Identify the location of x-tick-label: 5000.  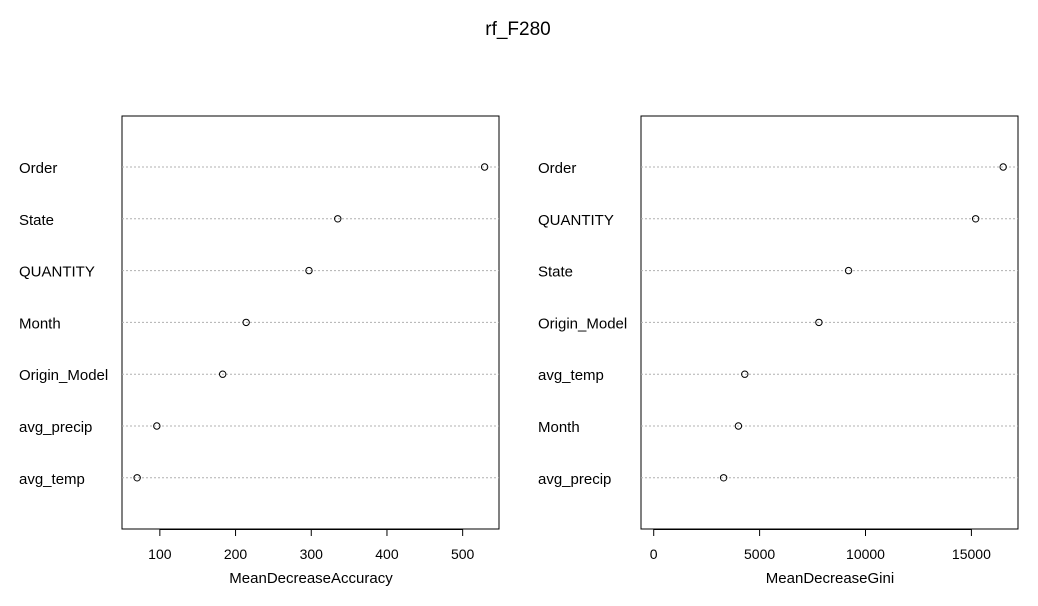
(759, 554).